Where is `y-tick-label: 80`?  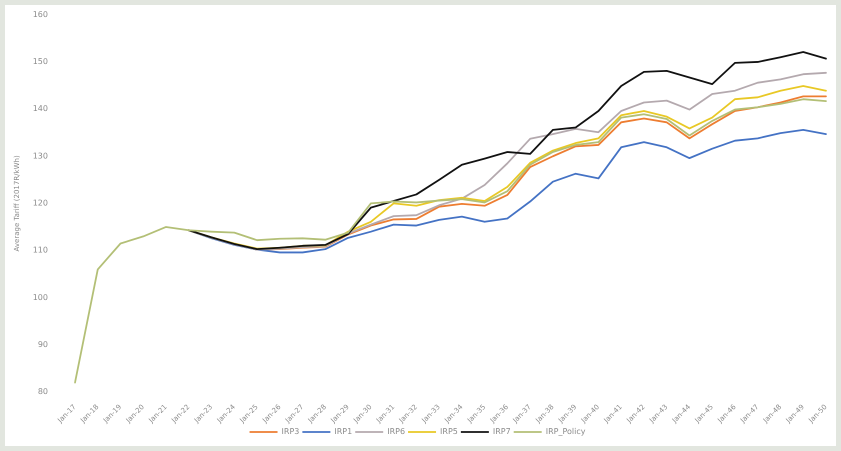 y-tick-label: 80 is located at coordinates (43, 391).